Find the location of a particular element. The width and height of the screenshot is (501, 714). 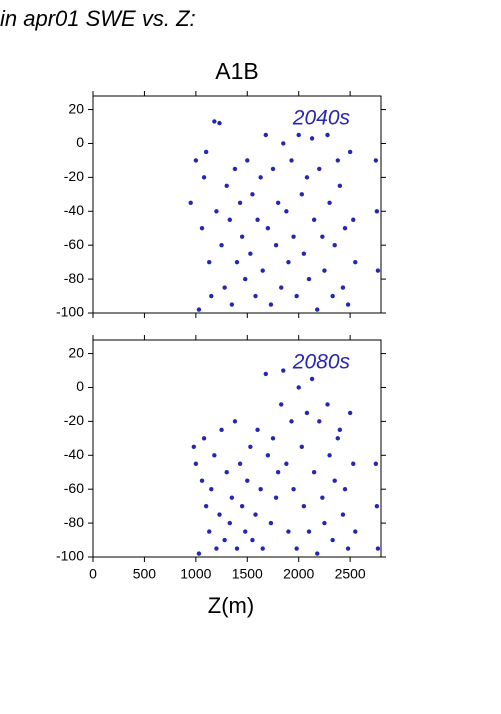

x-tick-label: 0 is located at coordinates (93, 574).